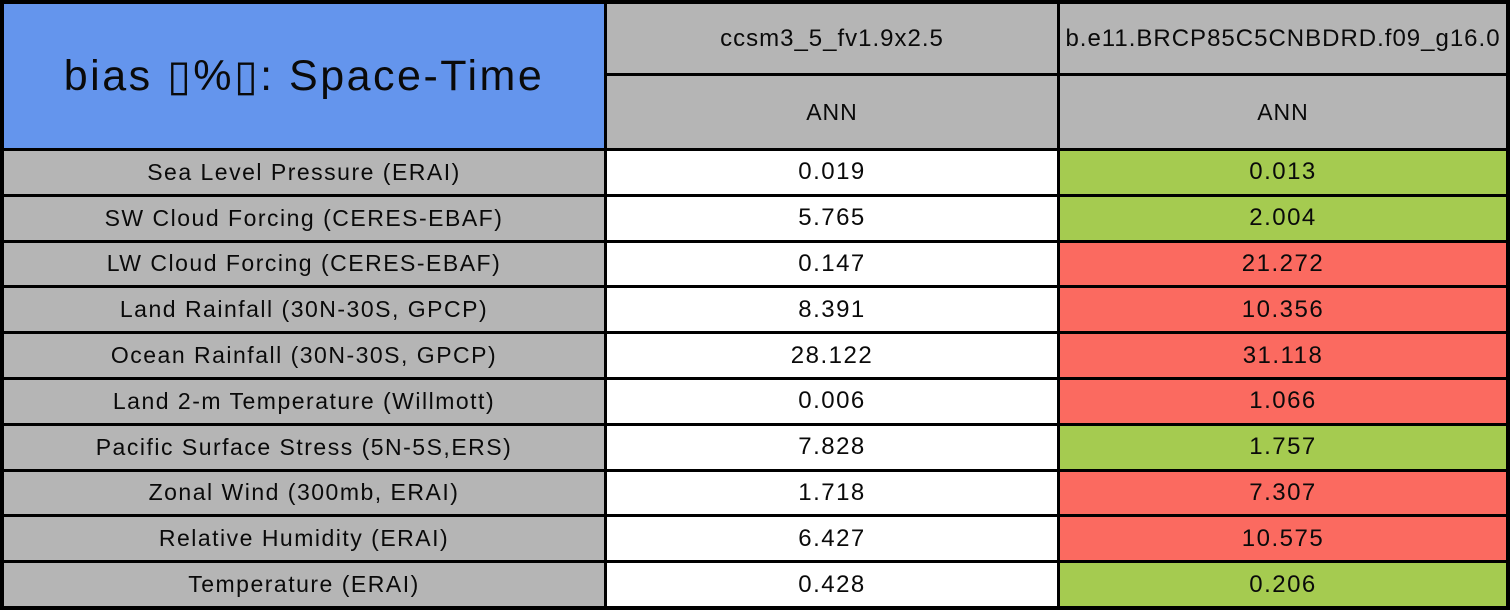 The width and height of the screenshot is (1510, 610). Describe the element at coordinates (304, 584) in the screenshot. I see `variable-label: Temperature (ERAI)` at that location.